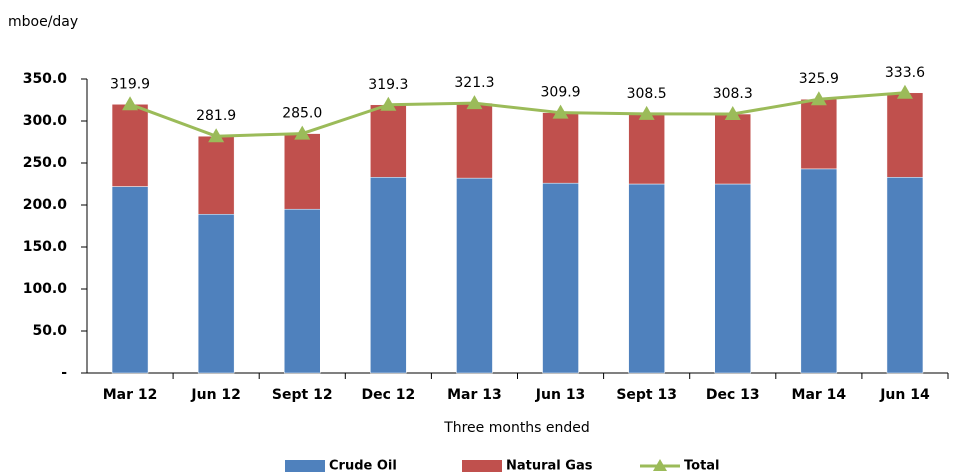 The height and width of the screenshot is (475, 955). What do you see at coordinates (43, 22) in the screenshot?
I see `y-axis-label: mboe/day` at bounding box center [43, 22].